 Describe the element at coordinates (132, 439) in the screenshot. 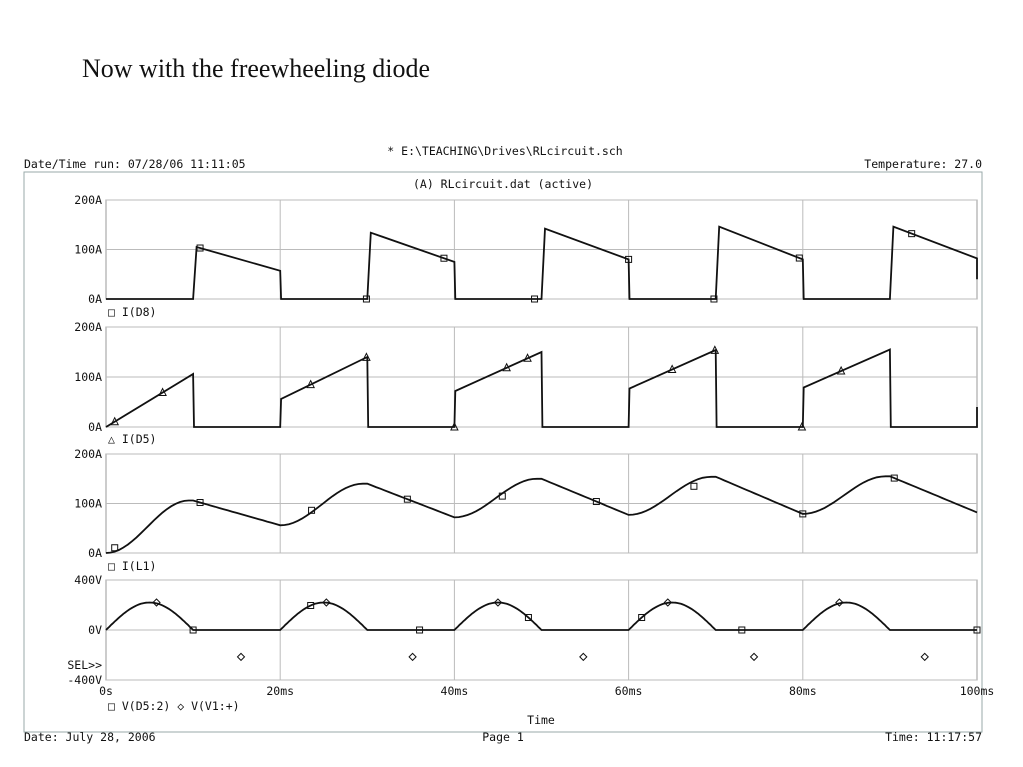

I see `legend-label: △ I(D5)` at that location.